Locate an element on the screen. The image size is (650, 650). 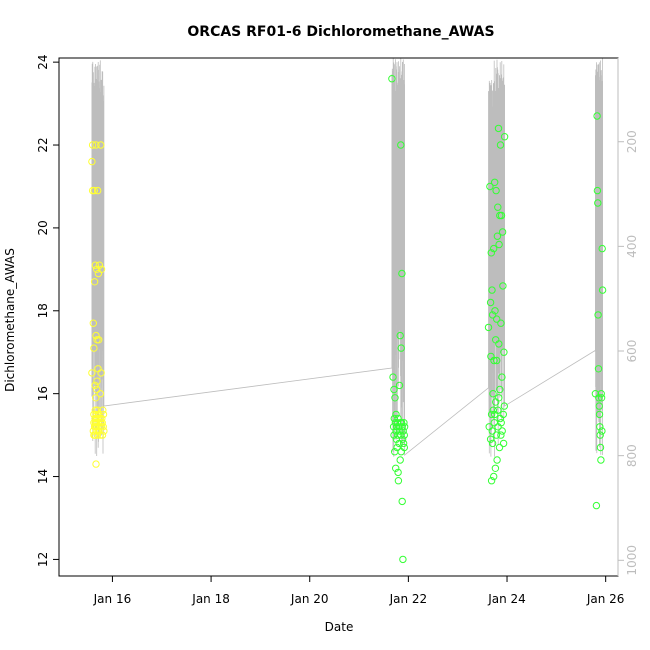
secondary-y-tick-label: 800 is located at coordinates (632, 455).